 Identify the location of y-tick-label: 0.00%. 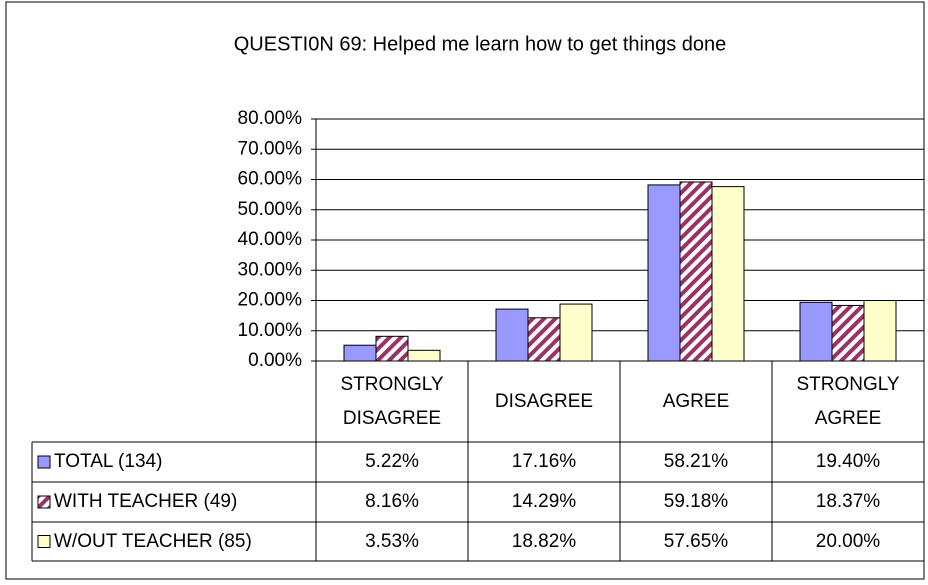
(275, 360).